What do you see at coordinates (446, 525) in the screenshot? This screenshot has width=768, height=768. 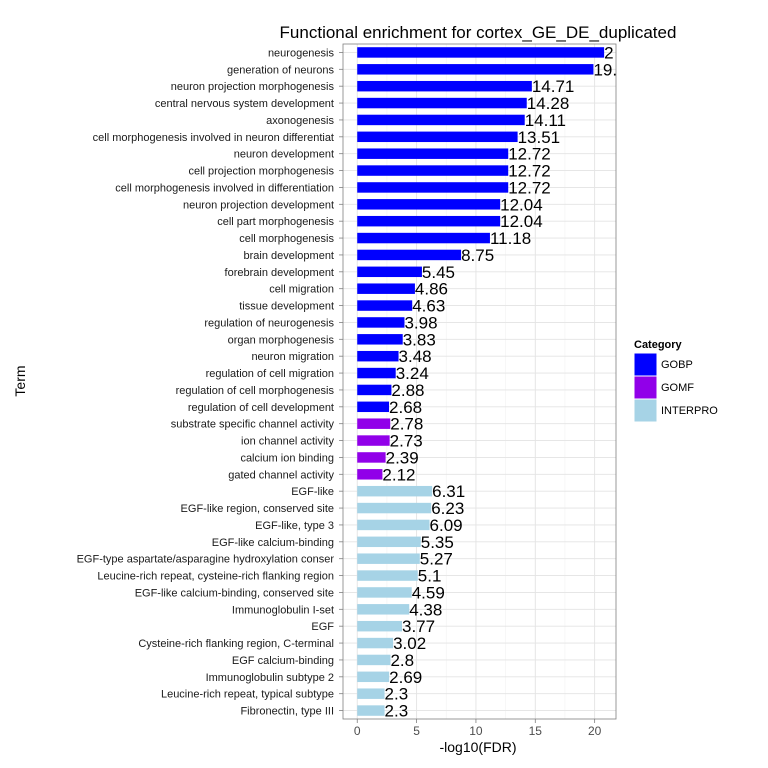 I see `value-label: 6.09` at bounding box center [446, 525].